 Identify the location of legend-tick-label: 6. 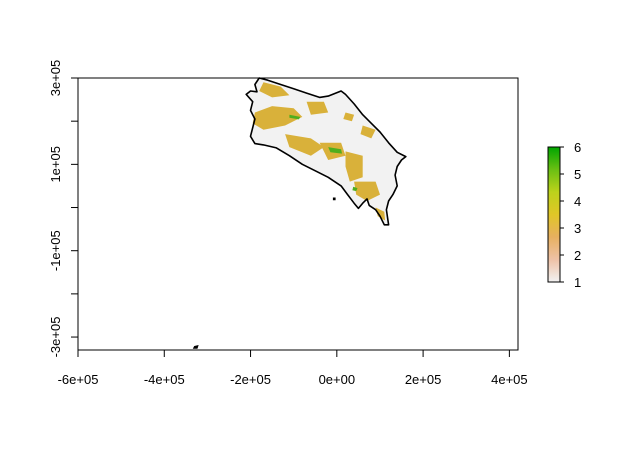
(577, 147).